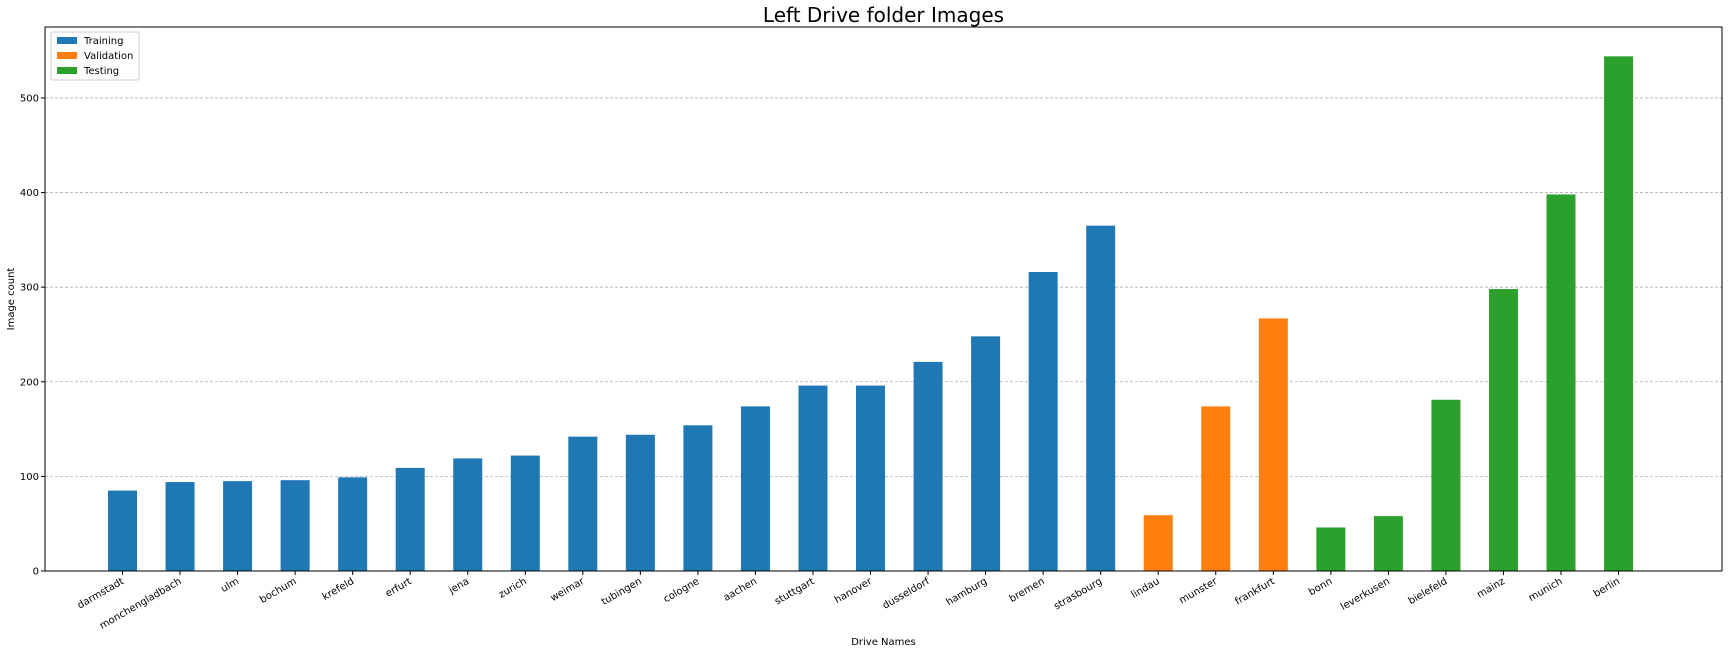 The image size is (1728, 654). Describe the element at coordinates (698, 498) in the screenshot. I see `bar-cologne` at that location.